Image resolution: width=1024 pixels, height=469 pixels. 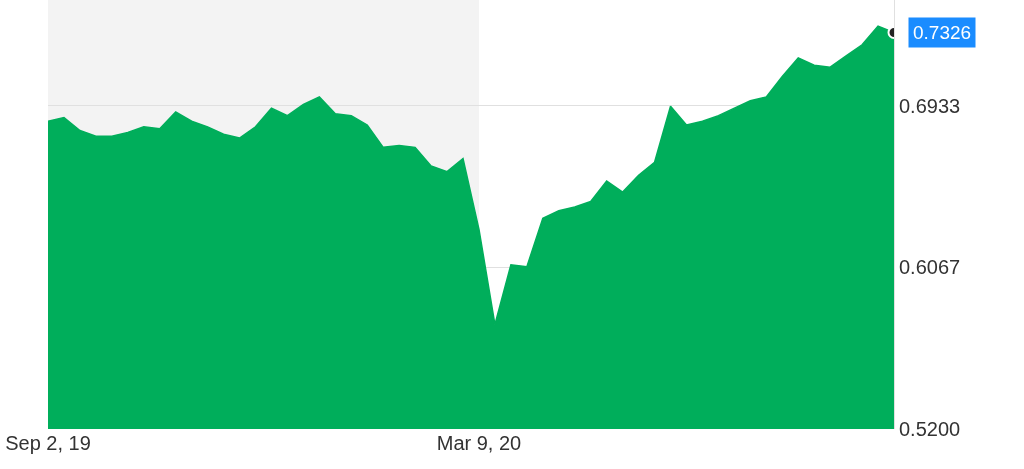 I want to click on x-tick-label: Mar 9, 20, so click(x=479, y=443).